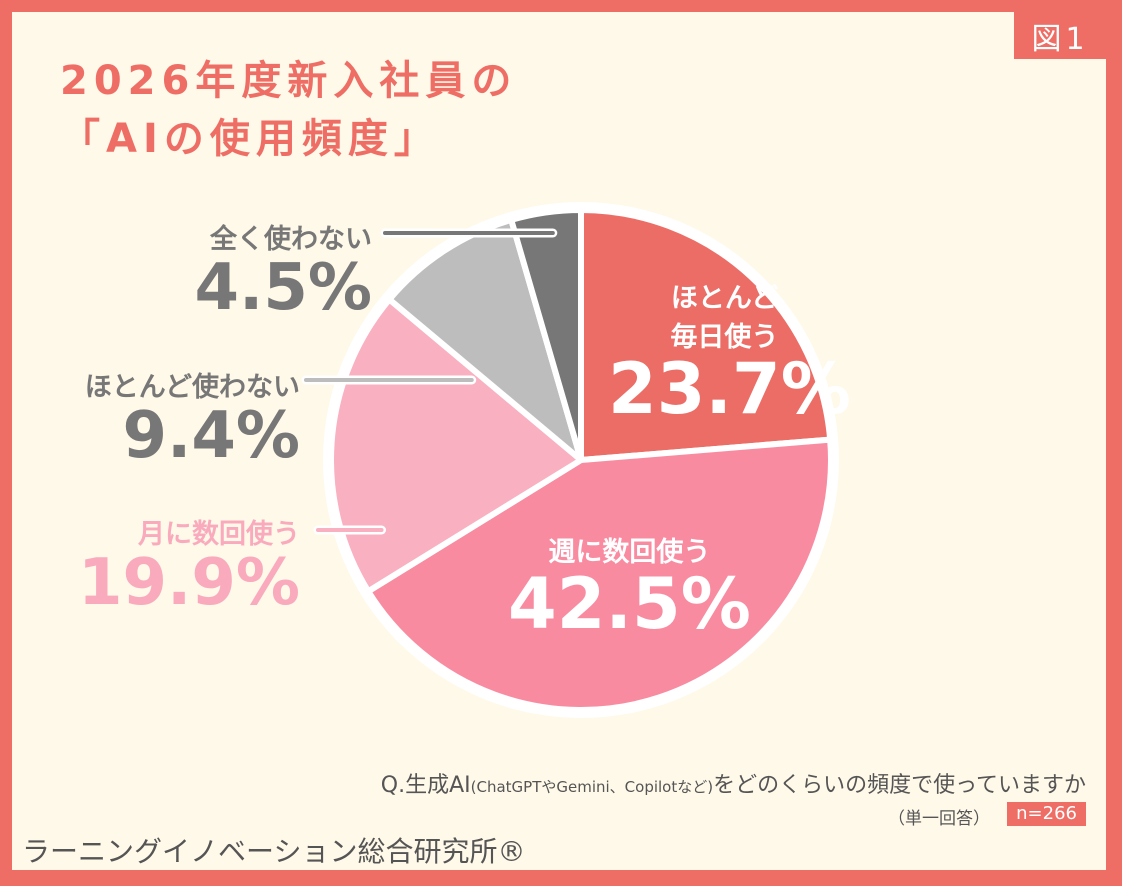 This screenshot has height=886, width=1122. I want to click on label-weekly-value: 42.5%, so click(629, 604).